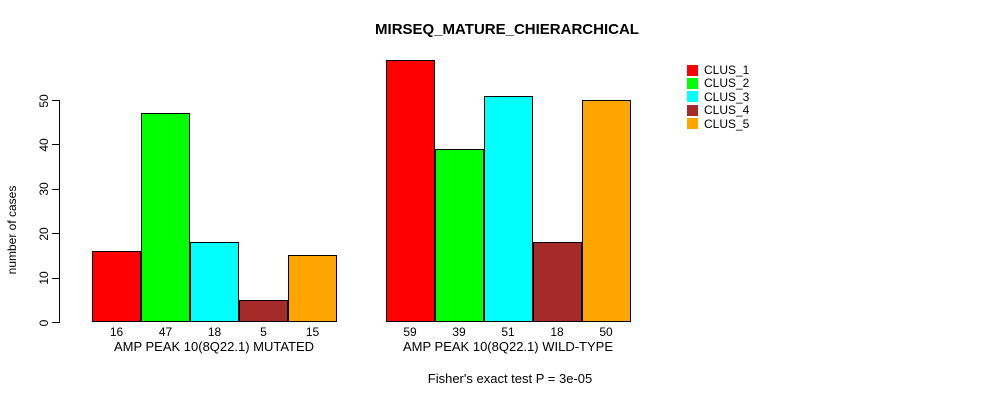 The width and height of the screenshot is (990, 400). I want to click on legend-label: CLUS_1, so click(727, 70).